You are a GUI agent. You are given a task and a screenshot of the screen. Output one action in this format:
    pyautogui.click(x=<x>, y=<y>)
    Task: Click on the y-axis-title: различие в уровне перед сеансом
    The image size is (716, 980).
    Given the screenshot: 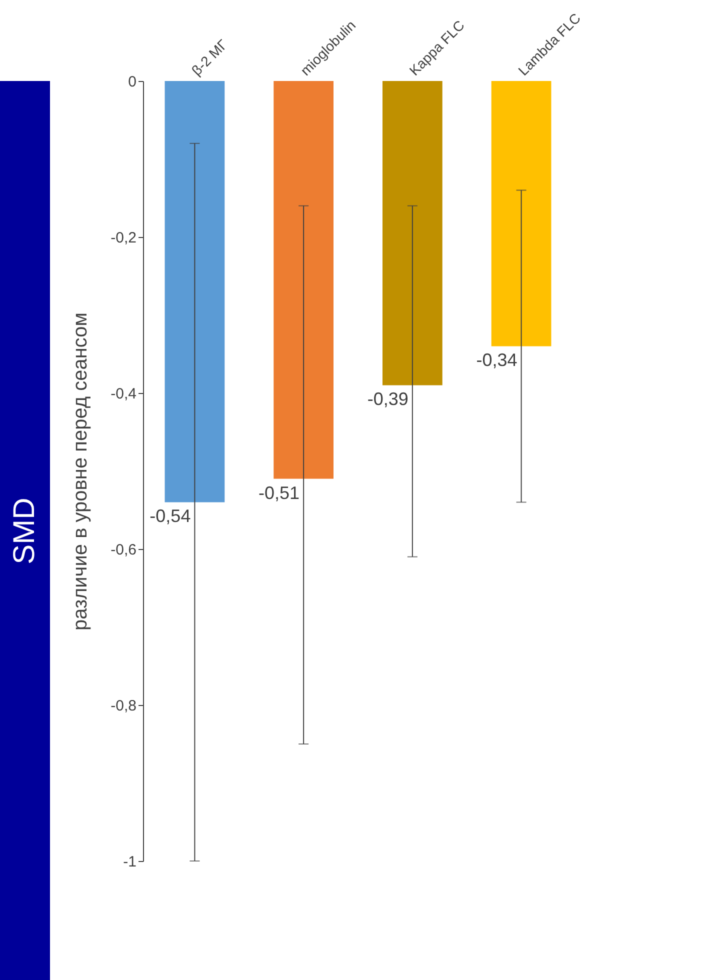 What is the action you would take?
    pyautogui.click(x=81, y=471)
    